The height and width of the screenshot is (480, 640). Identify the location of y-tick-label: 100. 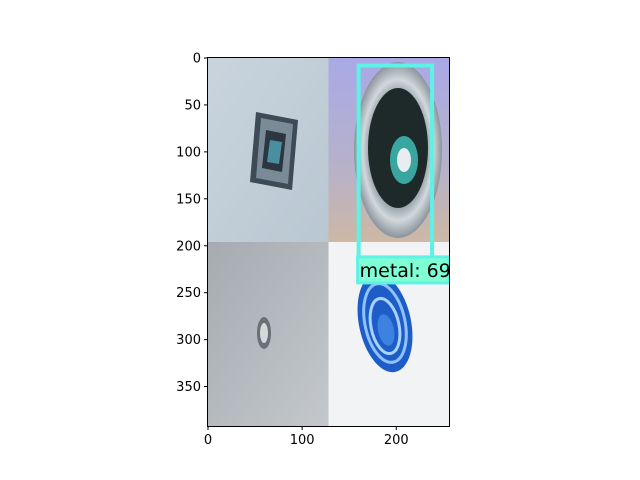
(188, 152).